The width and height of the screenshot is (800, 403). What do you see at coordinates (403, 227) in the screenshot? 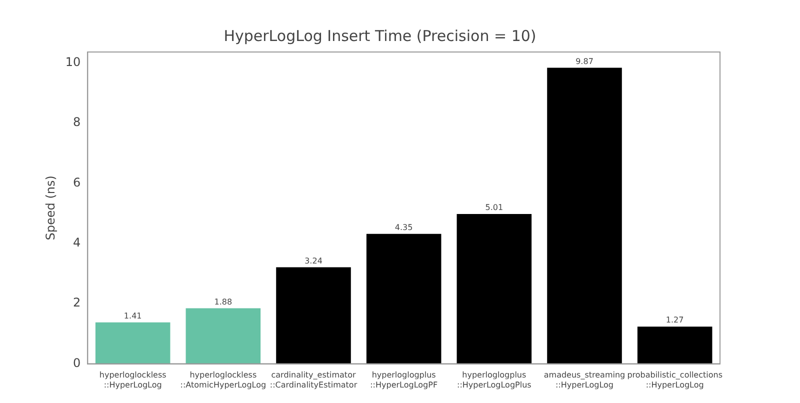
I see `data-label: 4.35` at bounding box center [403, 227].